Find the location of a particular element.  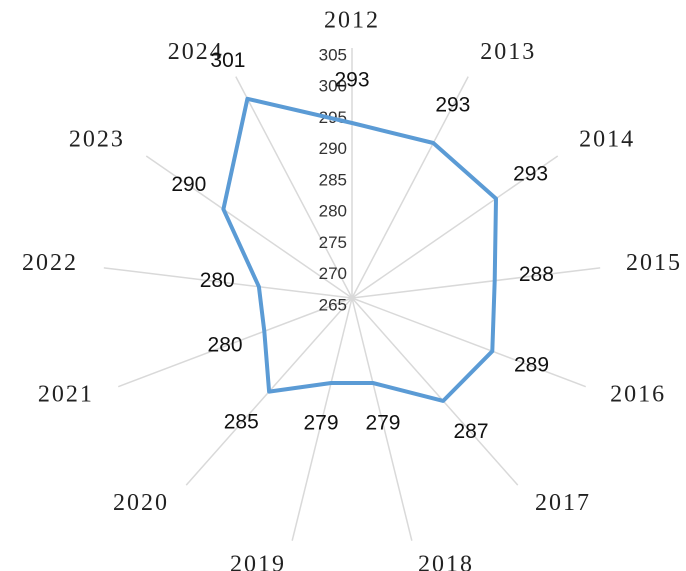

data-label: 288 is located at coordinates (536, 274).